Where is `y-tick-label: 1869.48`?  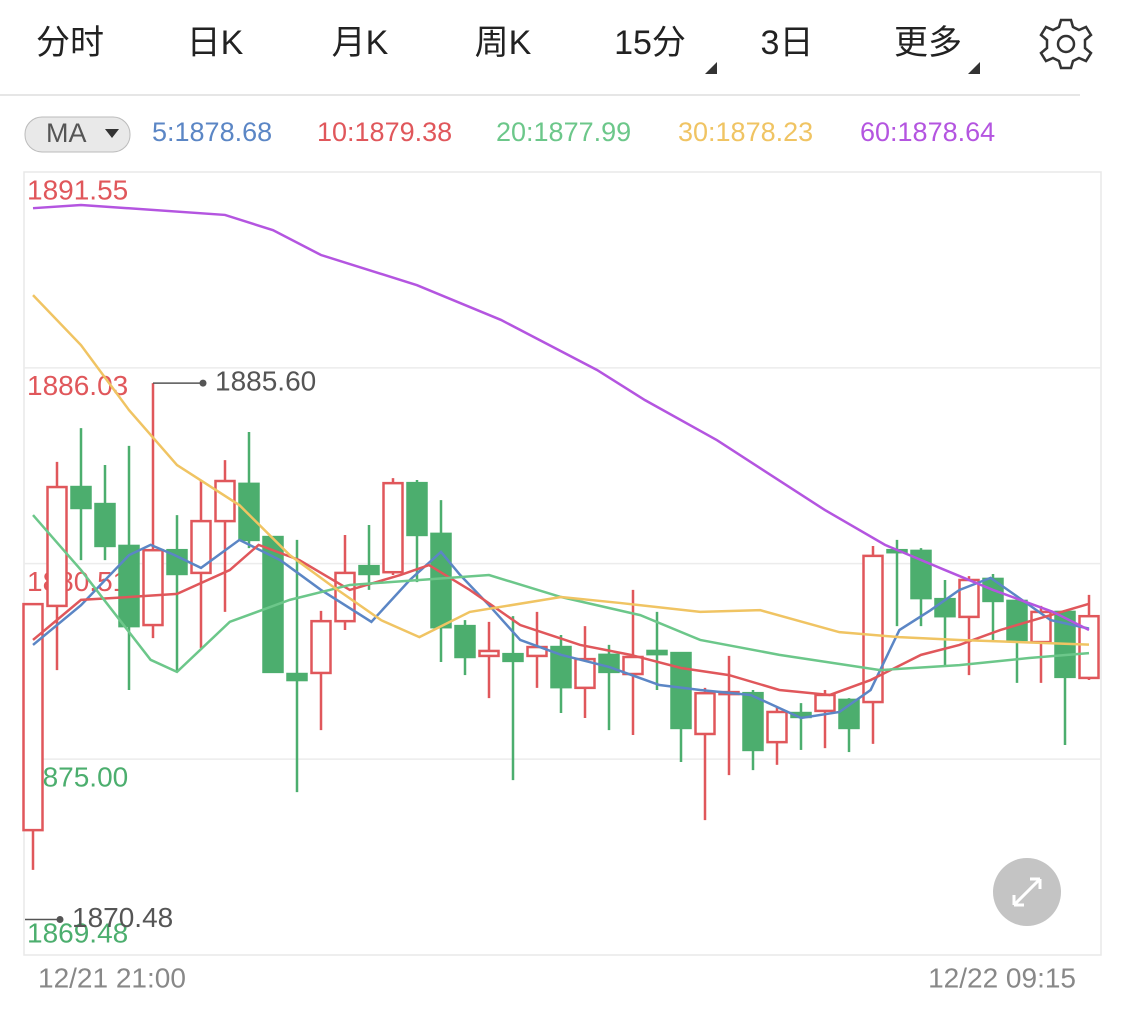 y-tick-label: 1869.48 is located at coordinates (77, 932).